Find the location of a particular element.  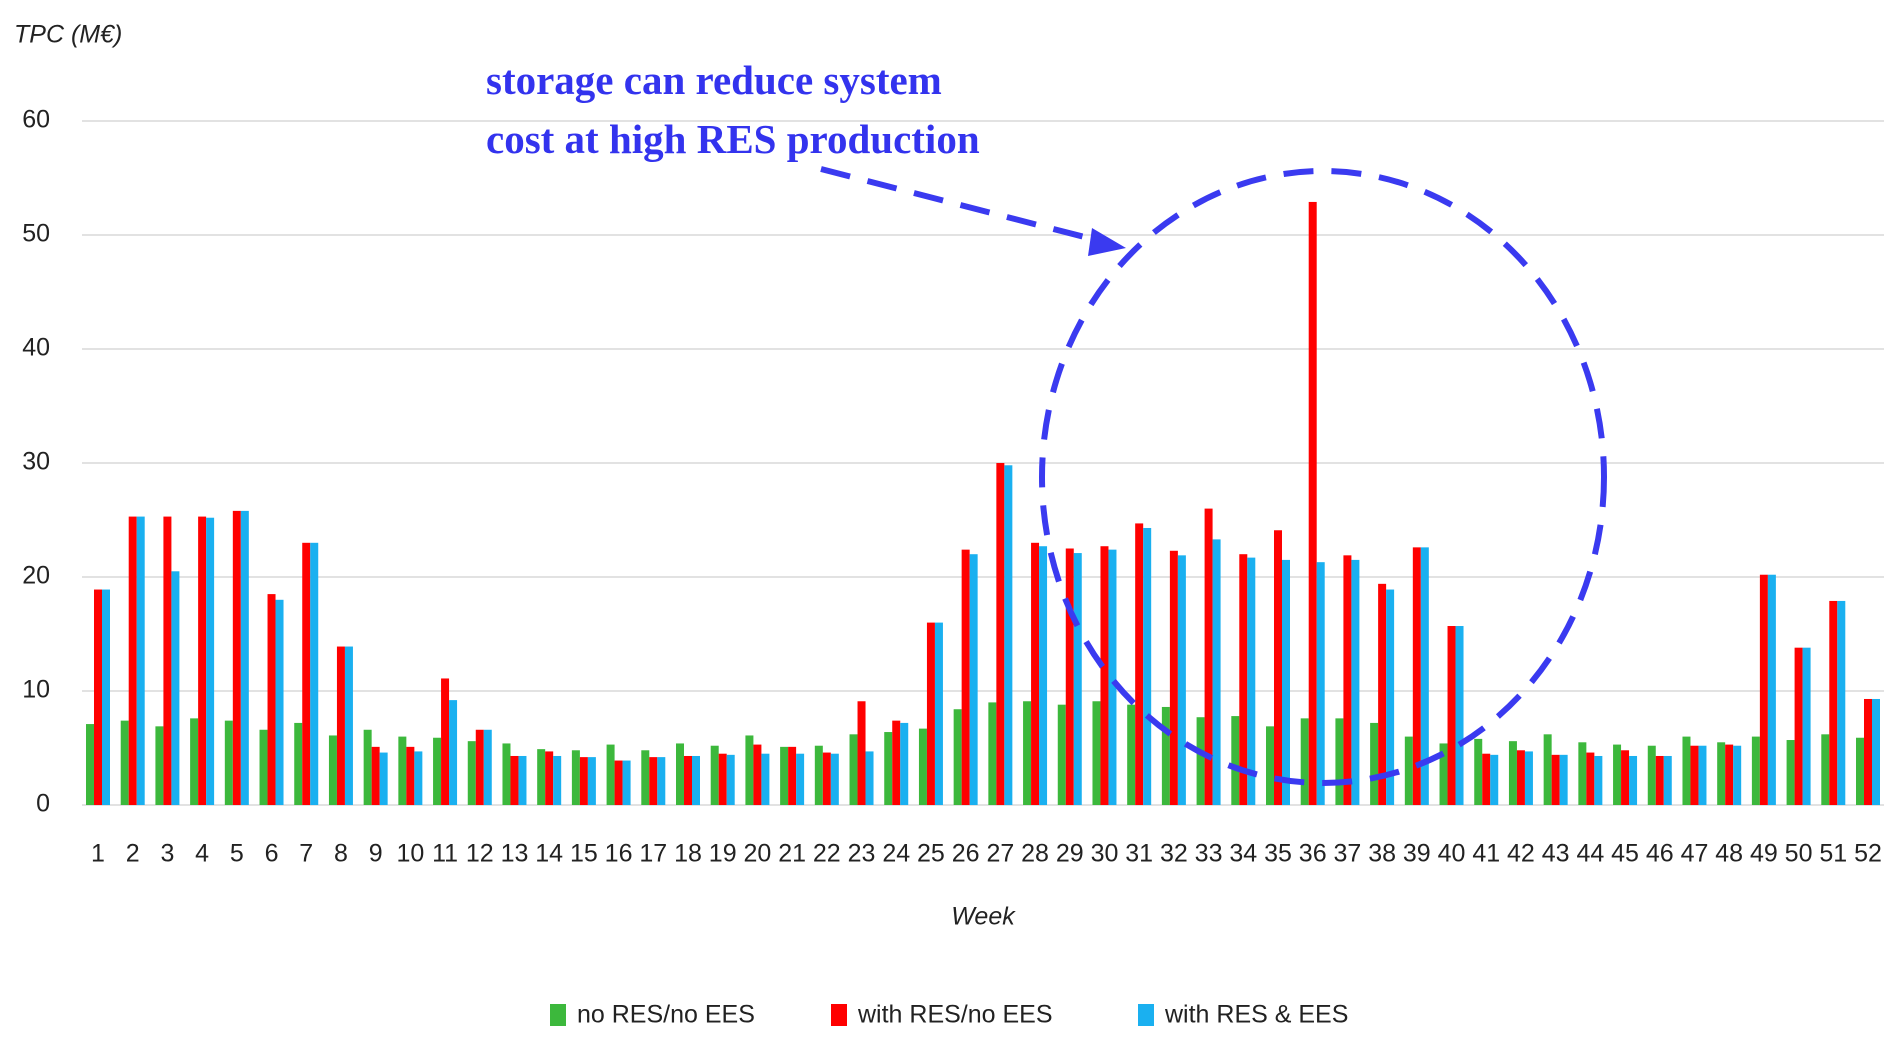

annotation: cost at high RES production is located at coordinates (733, 139).